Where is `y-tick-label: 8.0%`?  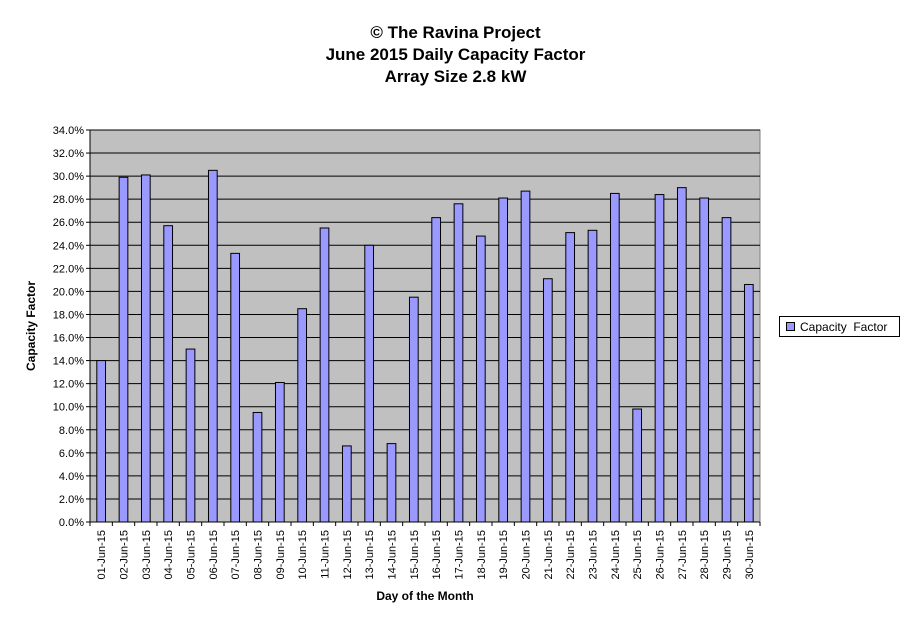
y-tick-label: 8.0% is located at coordinates (71, 431).